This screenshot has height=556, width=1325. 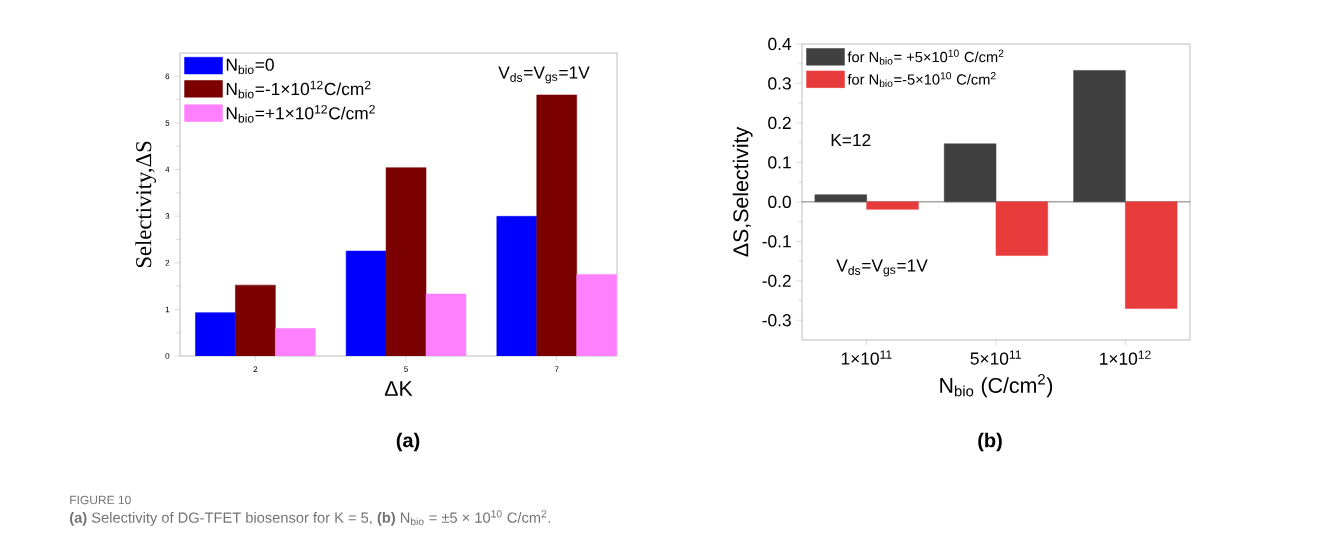 What do you see at coordinates (310, 518) in the screenshot?
I see `text: (a) Selectivity of DG-TFET biosensor for K = 5, (b) N$_{bio}$ = ±5 × 10$^{10}$ C/cm$^{2}$.` at bounding box center [310, 518].